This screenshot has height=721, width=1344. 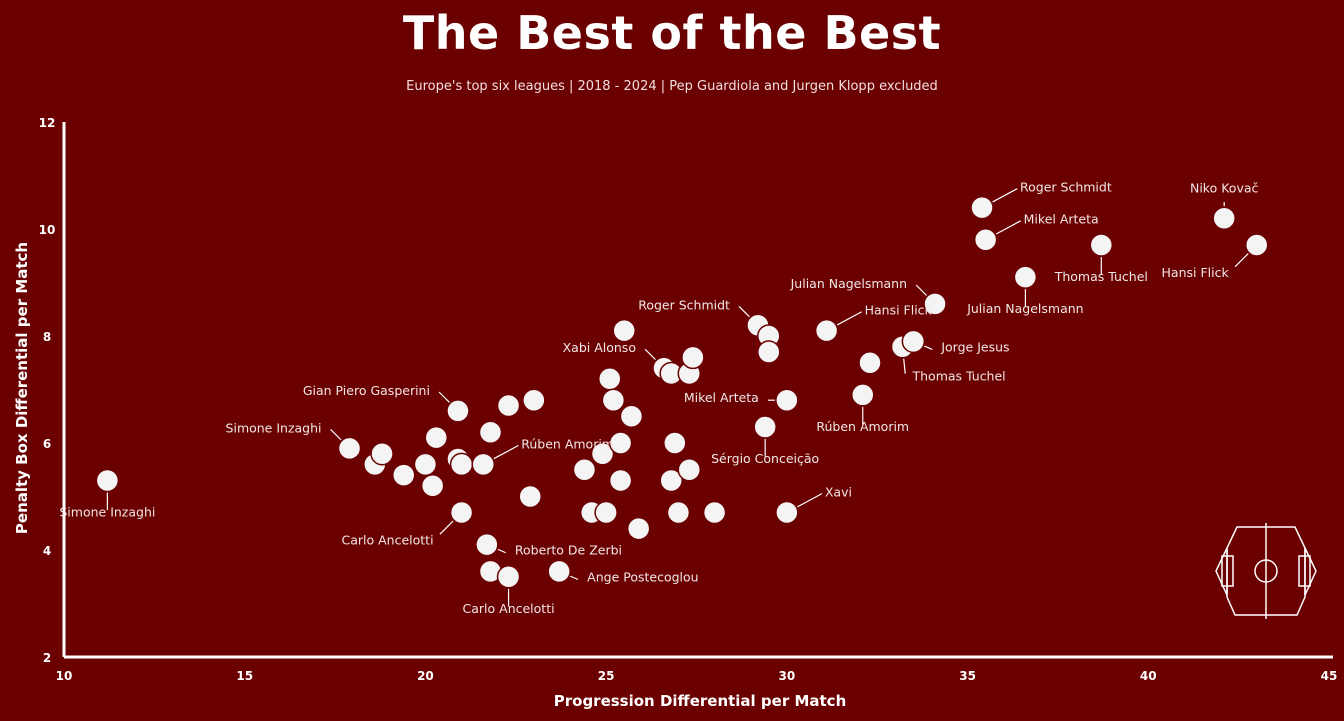 I want to click on x-tick-label: 30, so click(x=787, y=676).